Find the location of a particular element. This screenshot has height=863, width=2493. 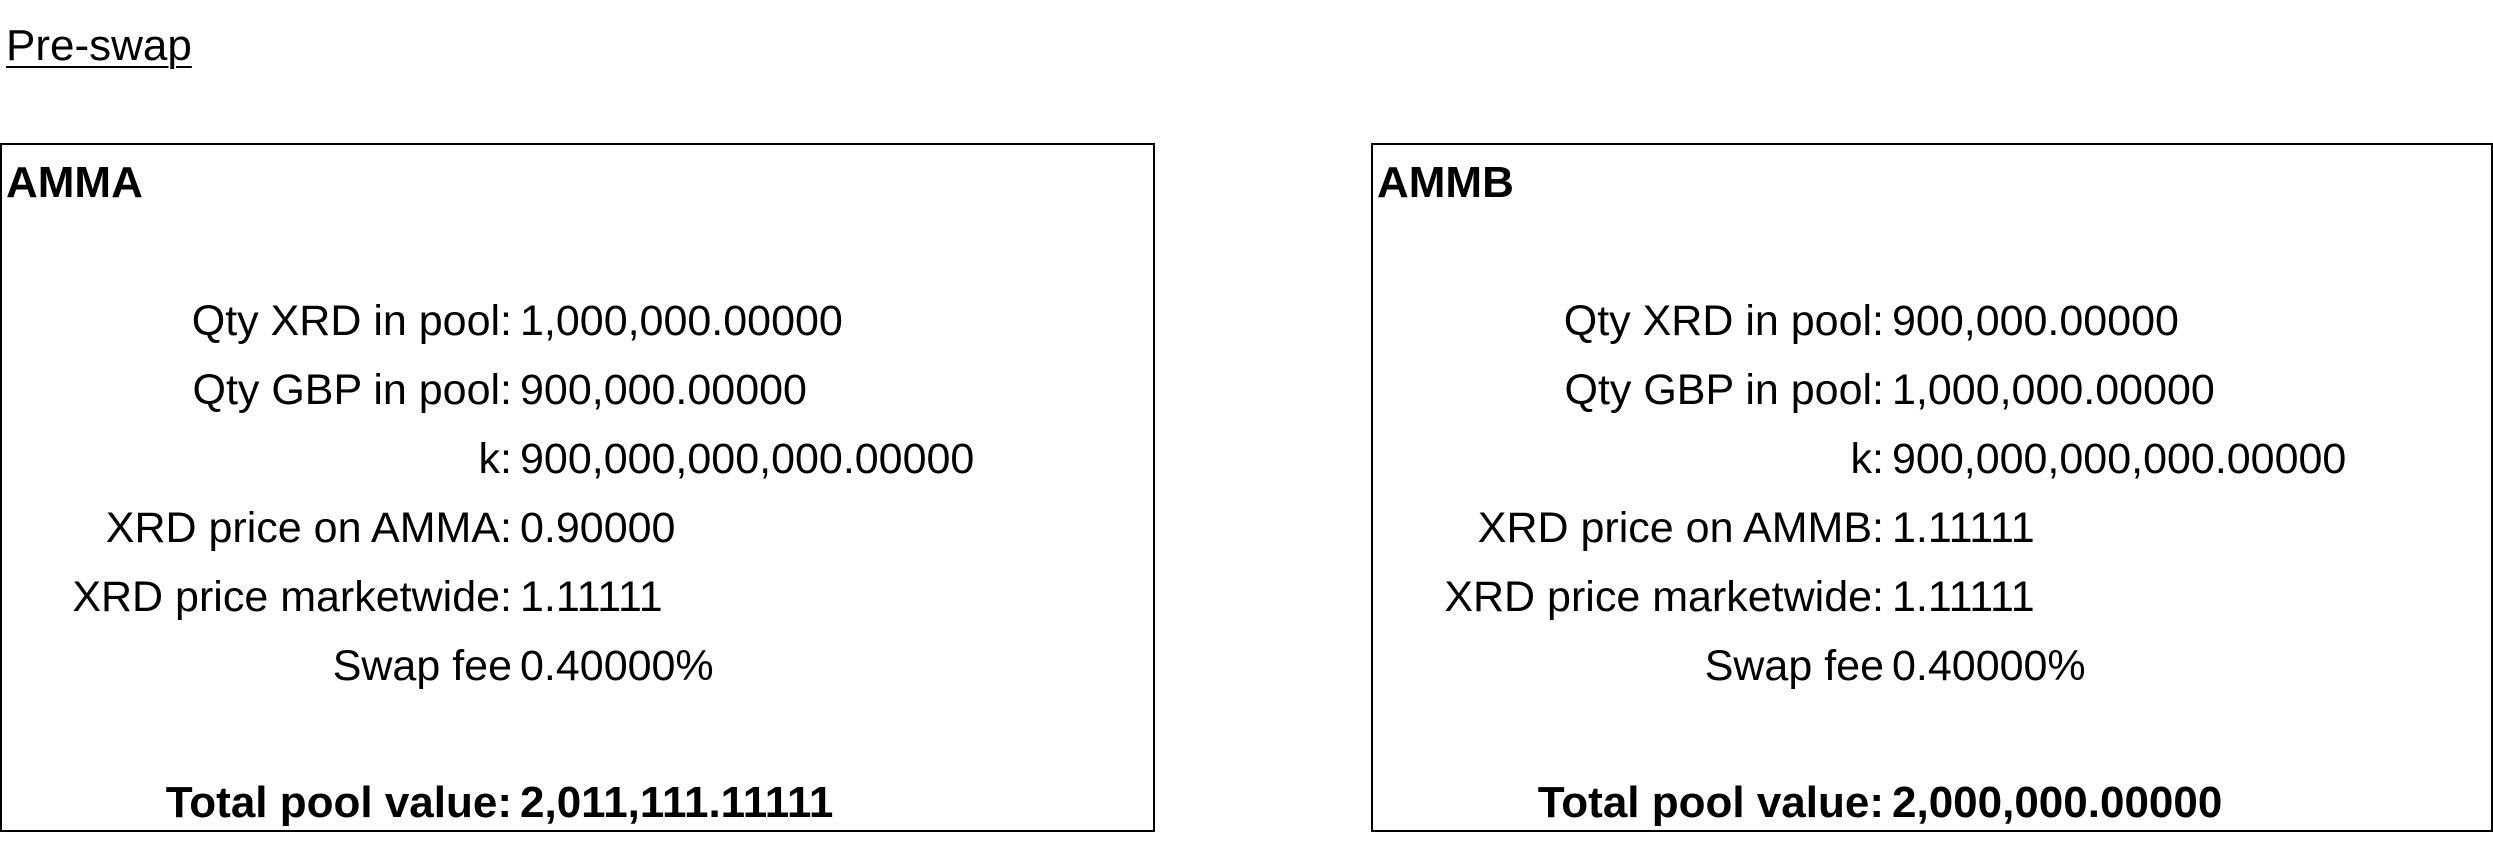

total-value: 2,011,111.11111 is located at coordinates (677, 802).